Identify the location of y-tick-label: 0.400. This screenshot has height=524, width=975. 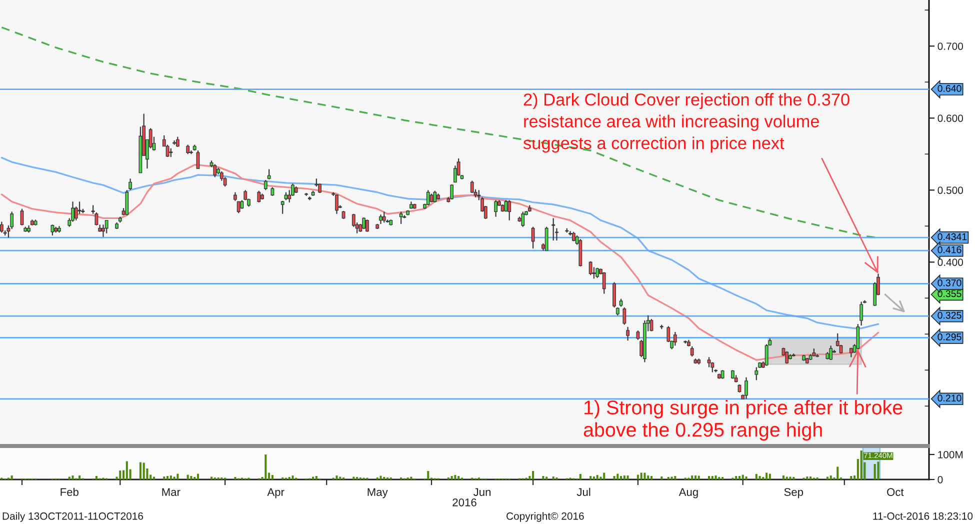
(950, 262).